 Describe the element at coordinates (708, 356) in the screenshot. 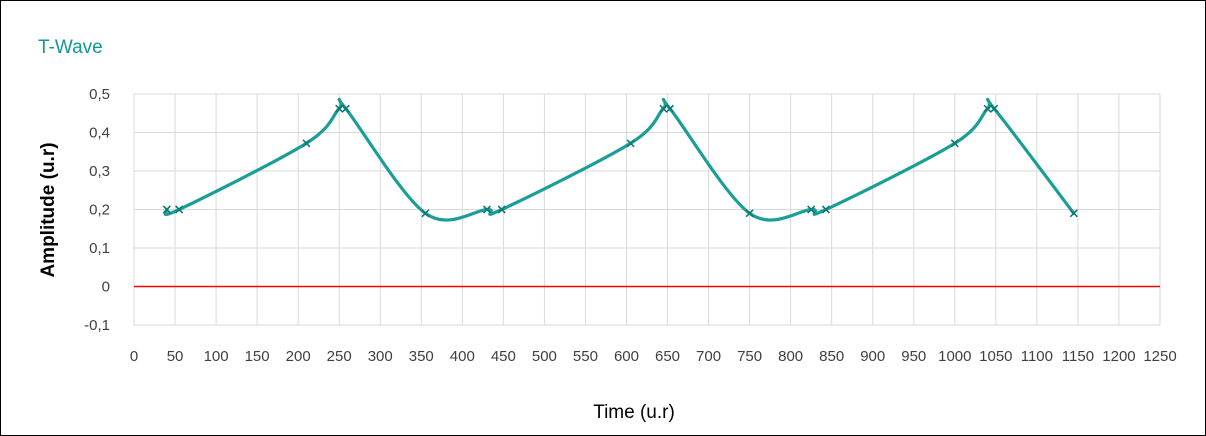

I see `x-tick-label: 700` at that location.